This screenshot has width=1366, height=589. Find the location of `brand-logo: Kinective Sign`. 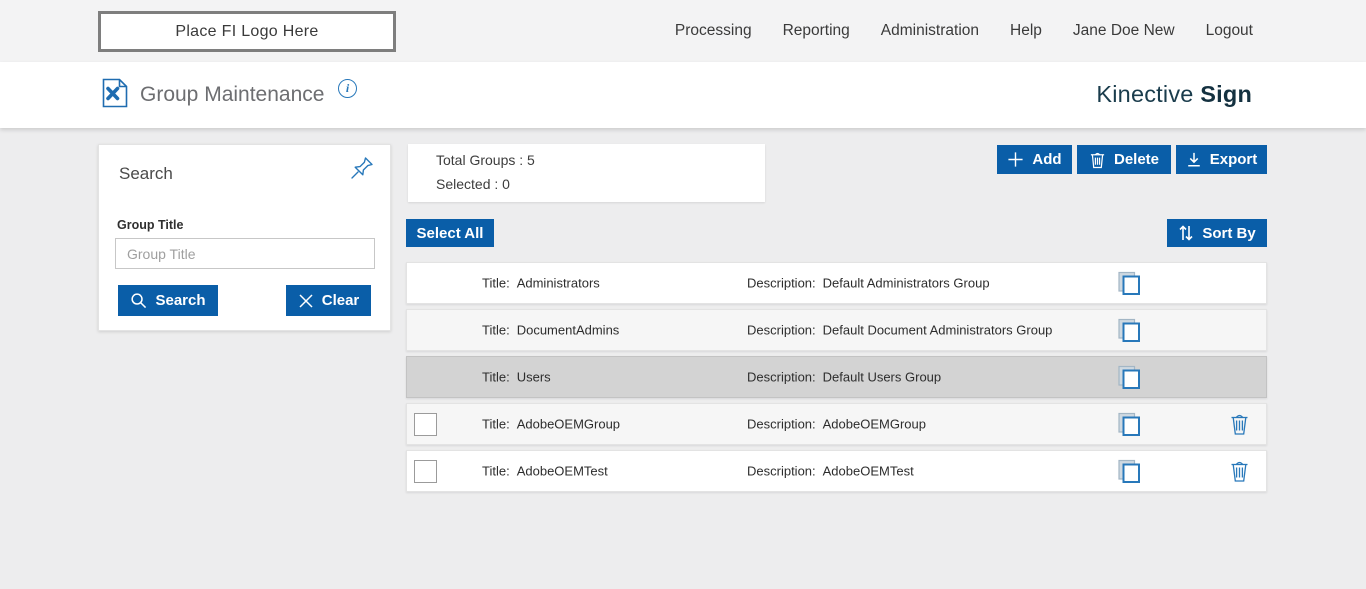

brand-logo: Kinective Sign is located at coordinates (1174, 94).